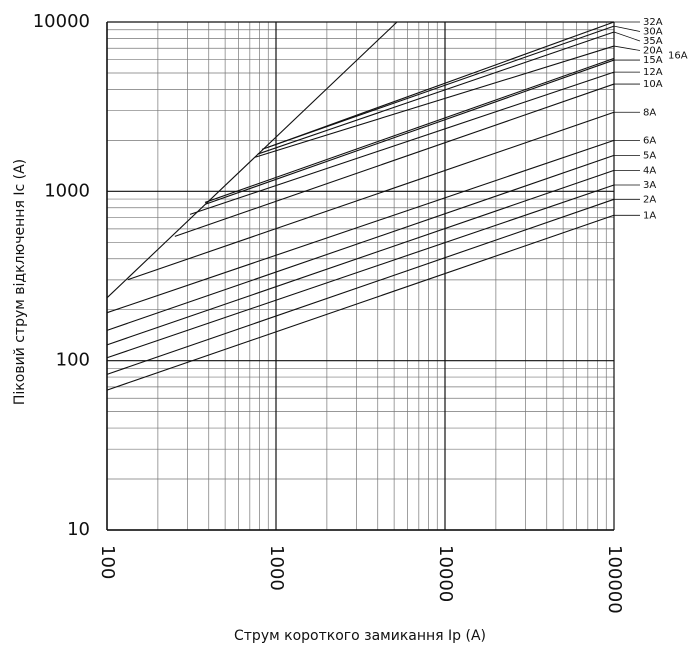 This screenshot has width=694, height=653. Describe the element at coordinates (678, 55) in the screenshot. I see `series-label: 16A` at that location.